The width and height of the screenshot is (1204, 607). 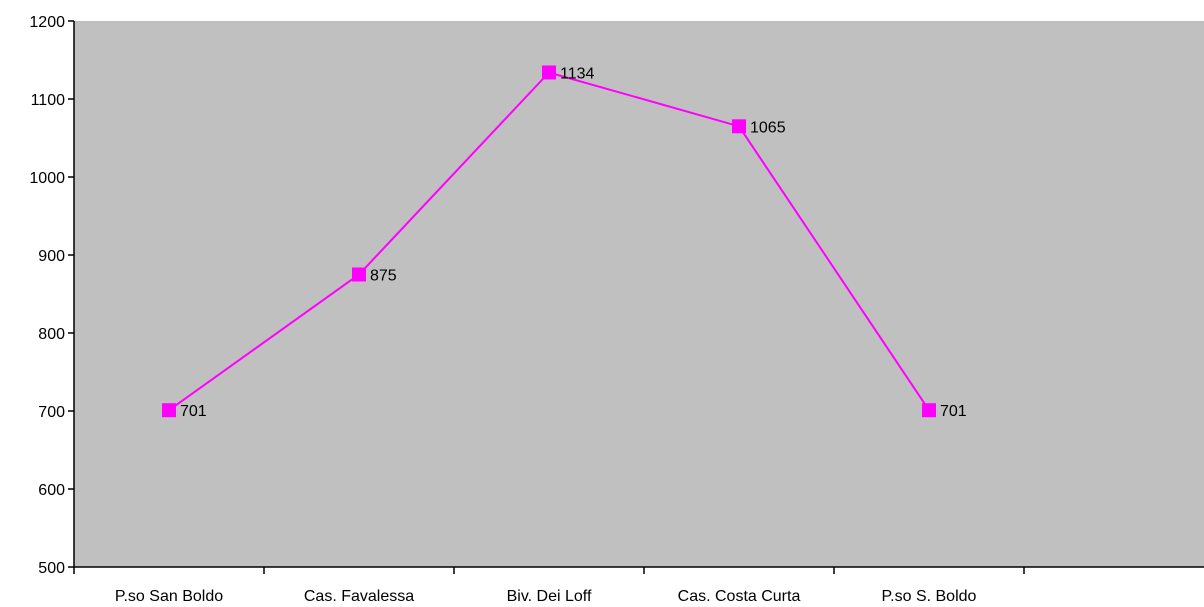 What do you see at coordinates (48, 100) in the screenshot?
I see `y-tick-label: 1100` at bounding box center [48, 100].